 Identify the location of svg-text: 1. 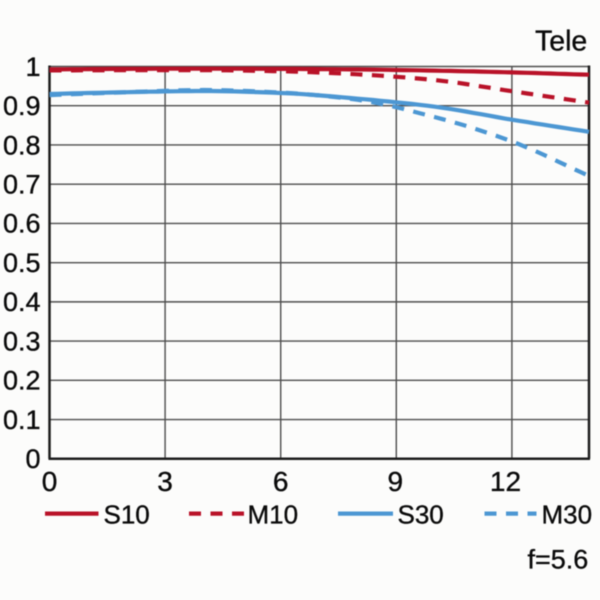
(32, 67).